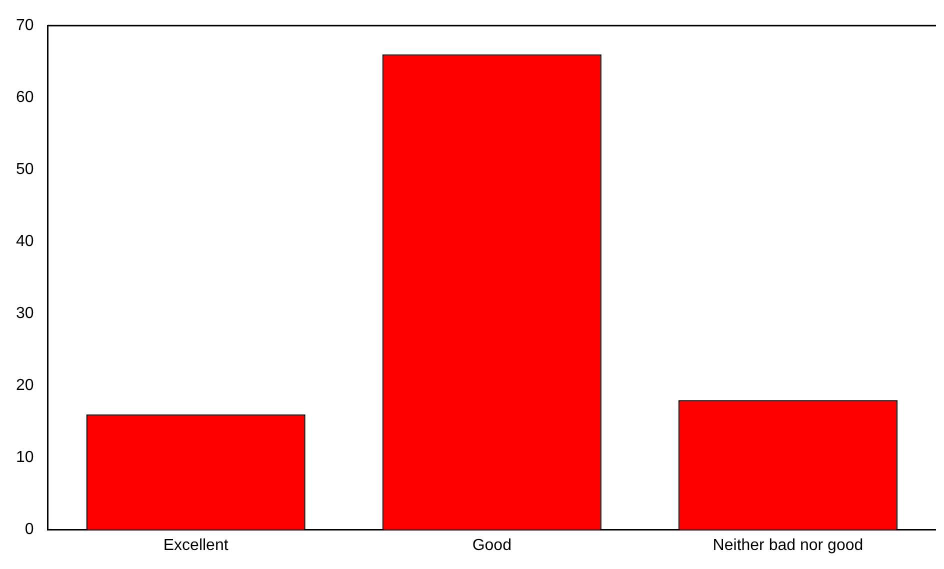 This screenshot has height=569, width=944. I want to click on y-tick-label: 10, so click(25, 457).